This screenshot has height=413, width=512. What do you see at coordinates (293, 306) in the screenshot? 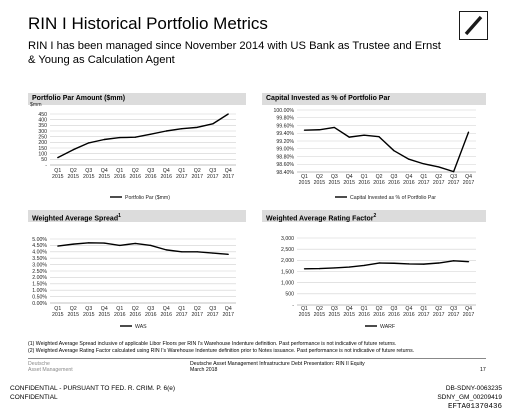
I see `warf-y-tick-label: -` at bounding box center [293, 306].